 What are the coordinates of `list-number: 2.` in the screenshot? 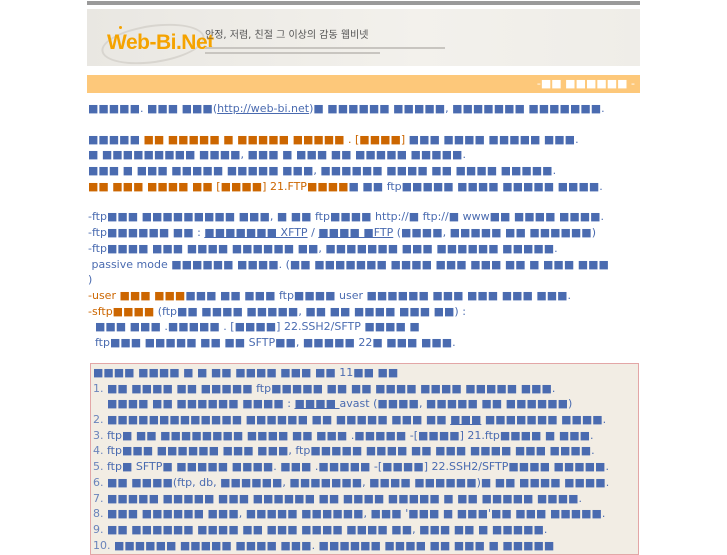 It's located at (100, 420).